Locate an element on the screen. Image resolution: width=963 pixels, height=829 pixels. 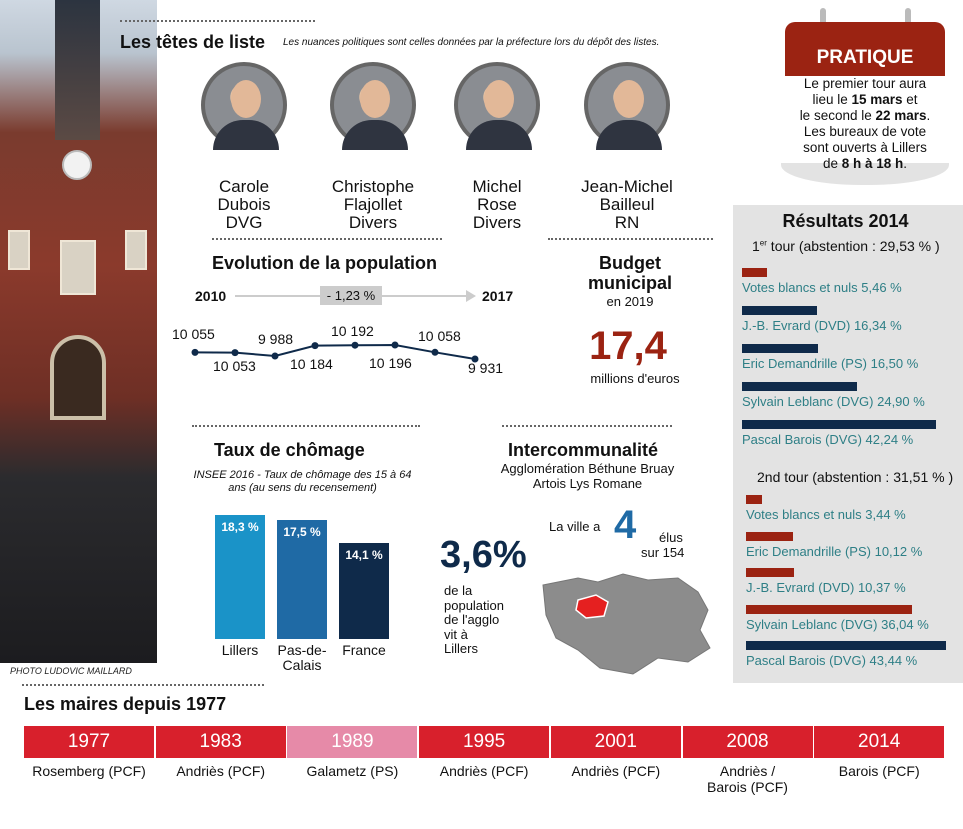
population-end: 2017 is located at coordinates (498, 296).